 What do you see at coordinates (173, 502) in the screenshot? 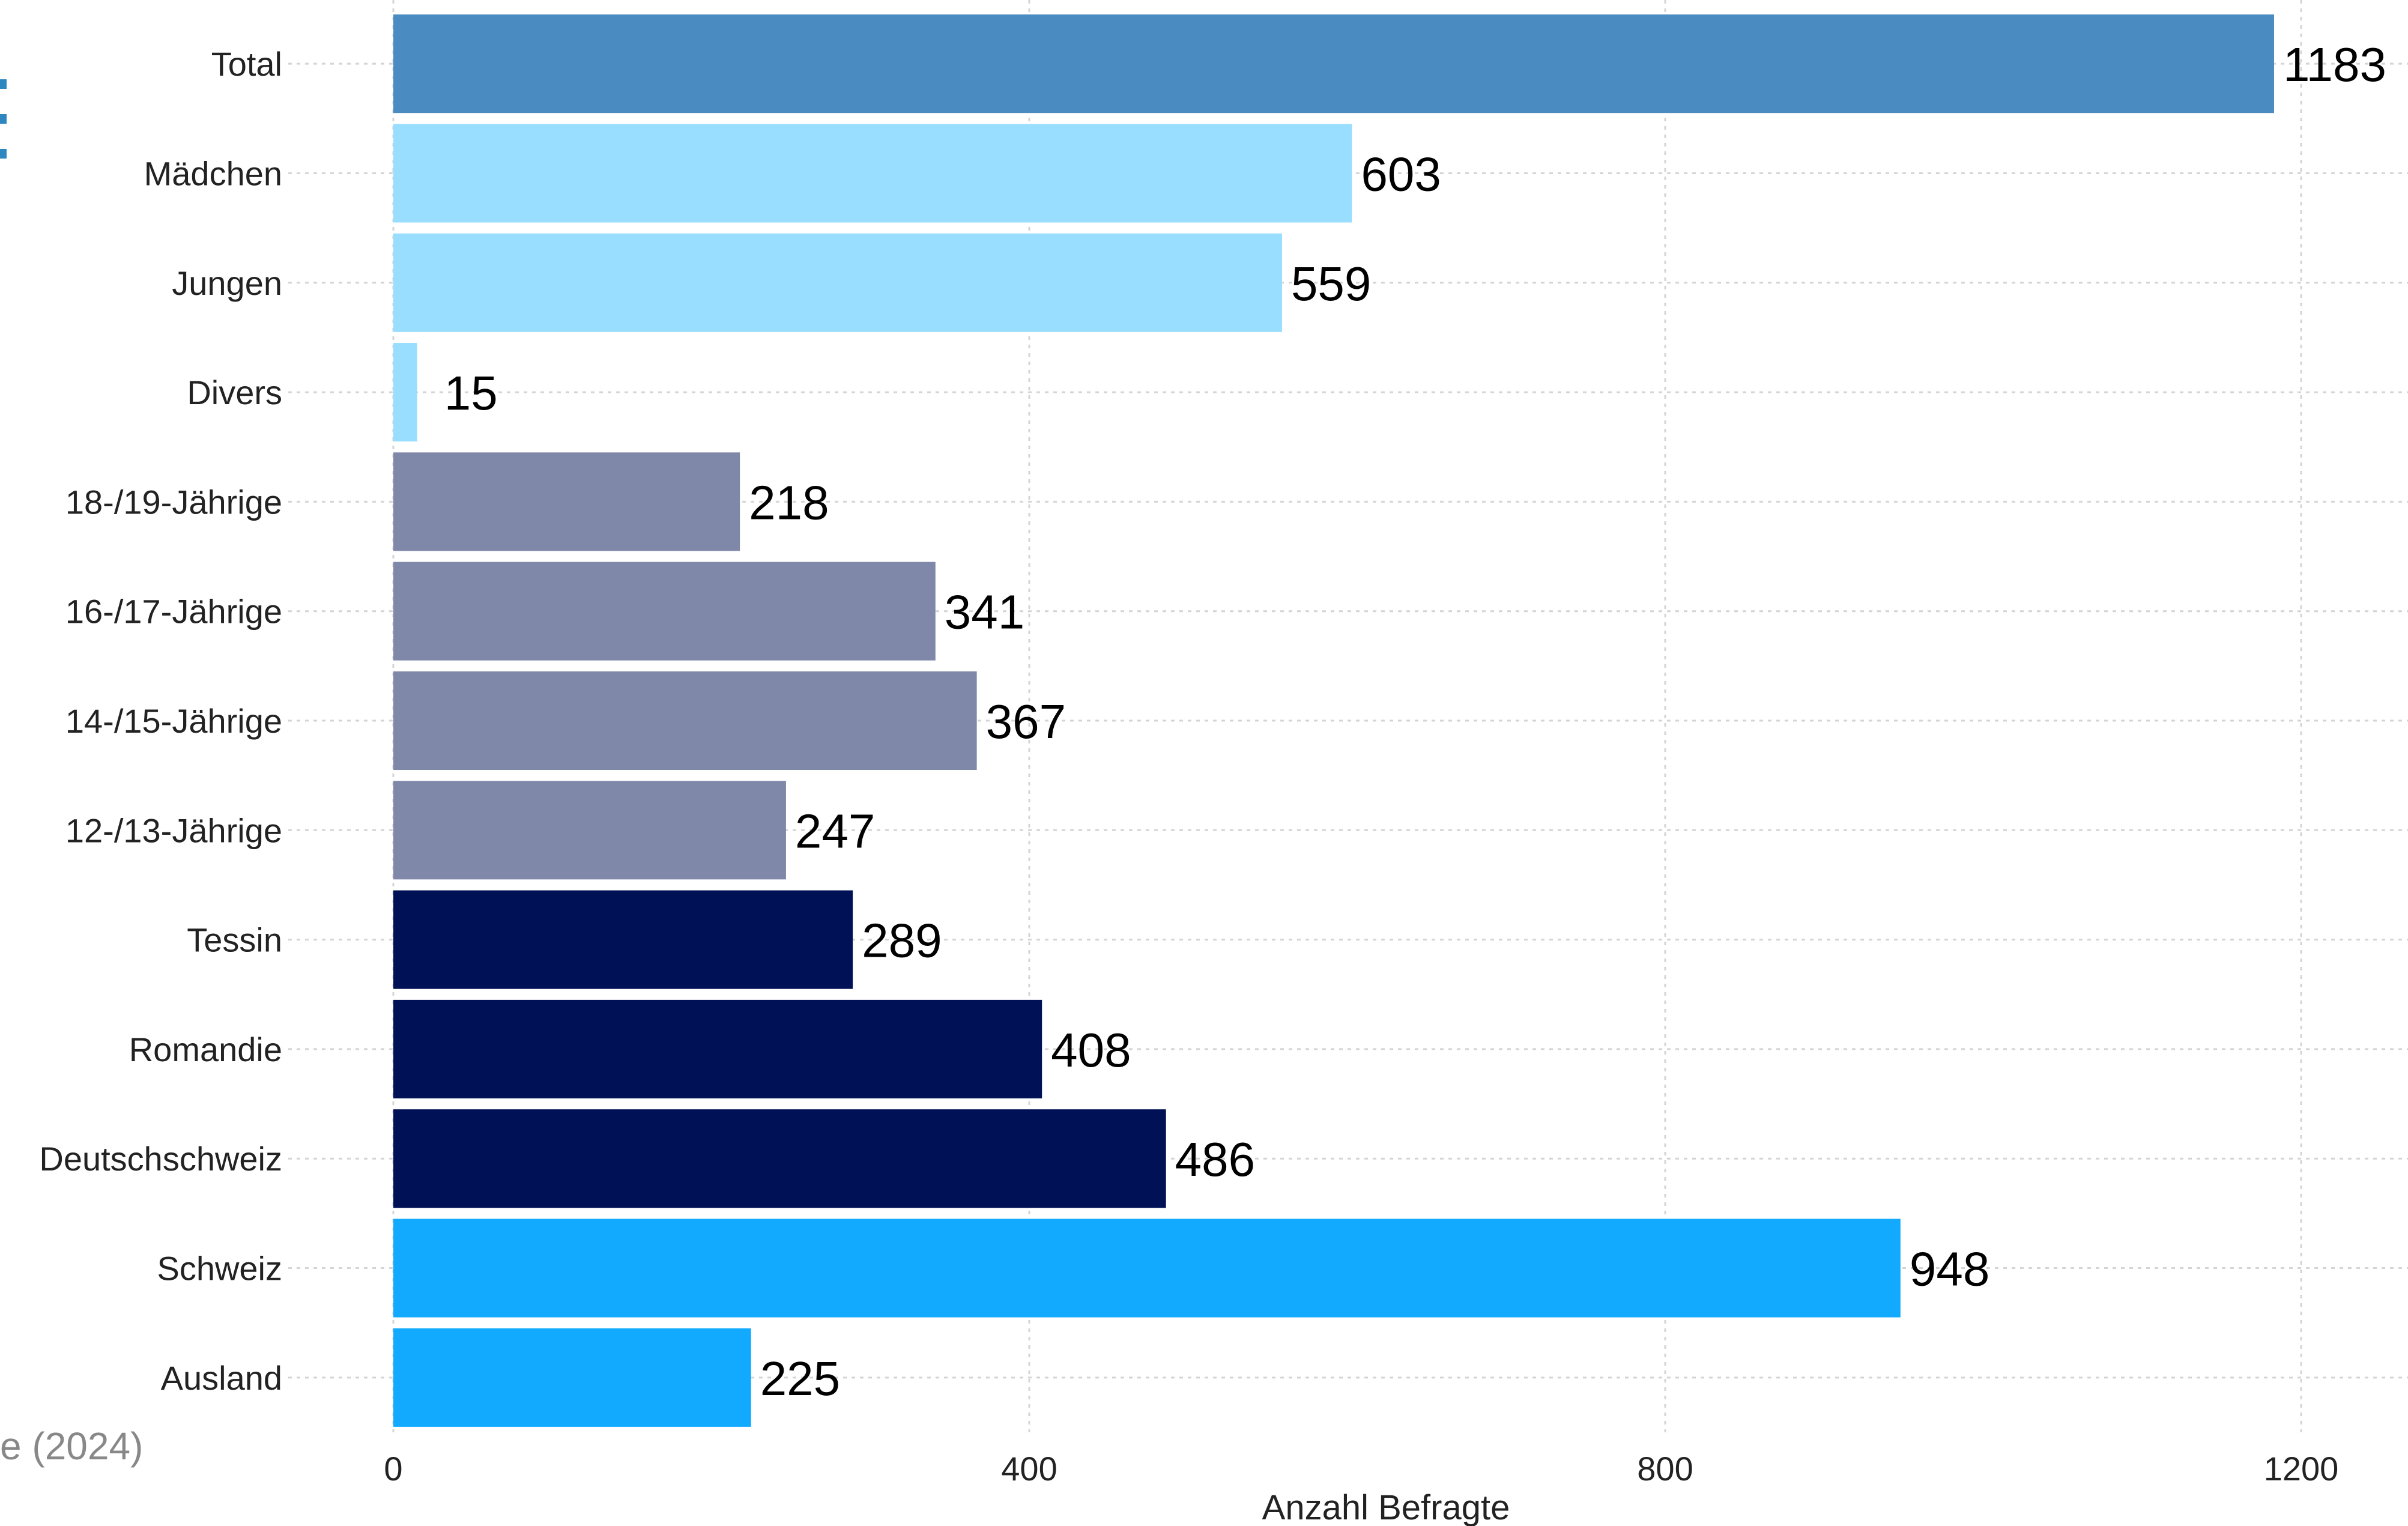
I see `category-label: 18-/19-Jährige` at bounding box center [173, 502].